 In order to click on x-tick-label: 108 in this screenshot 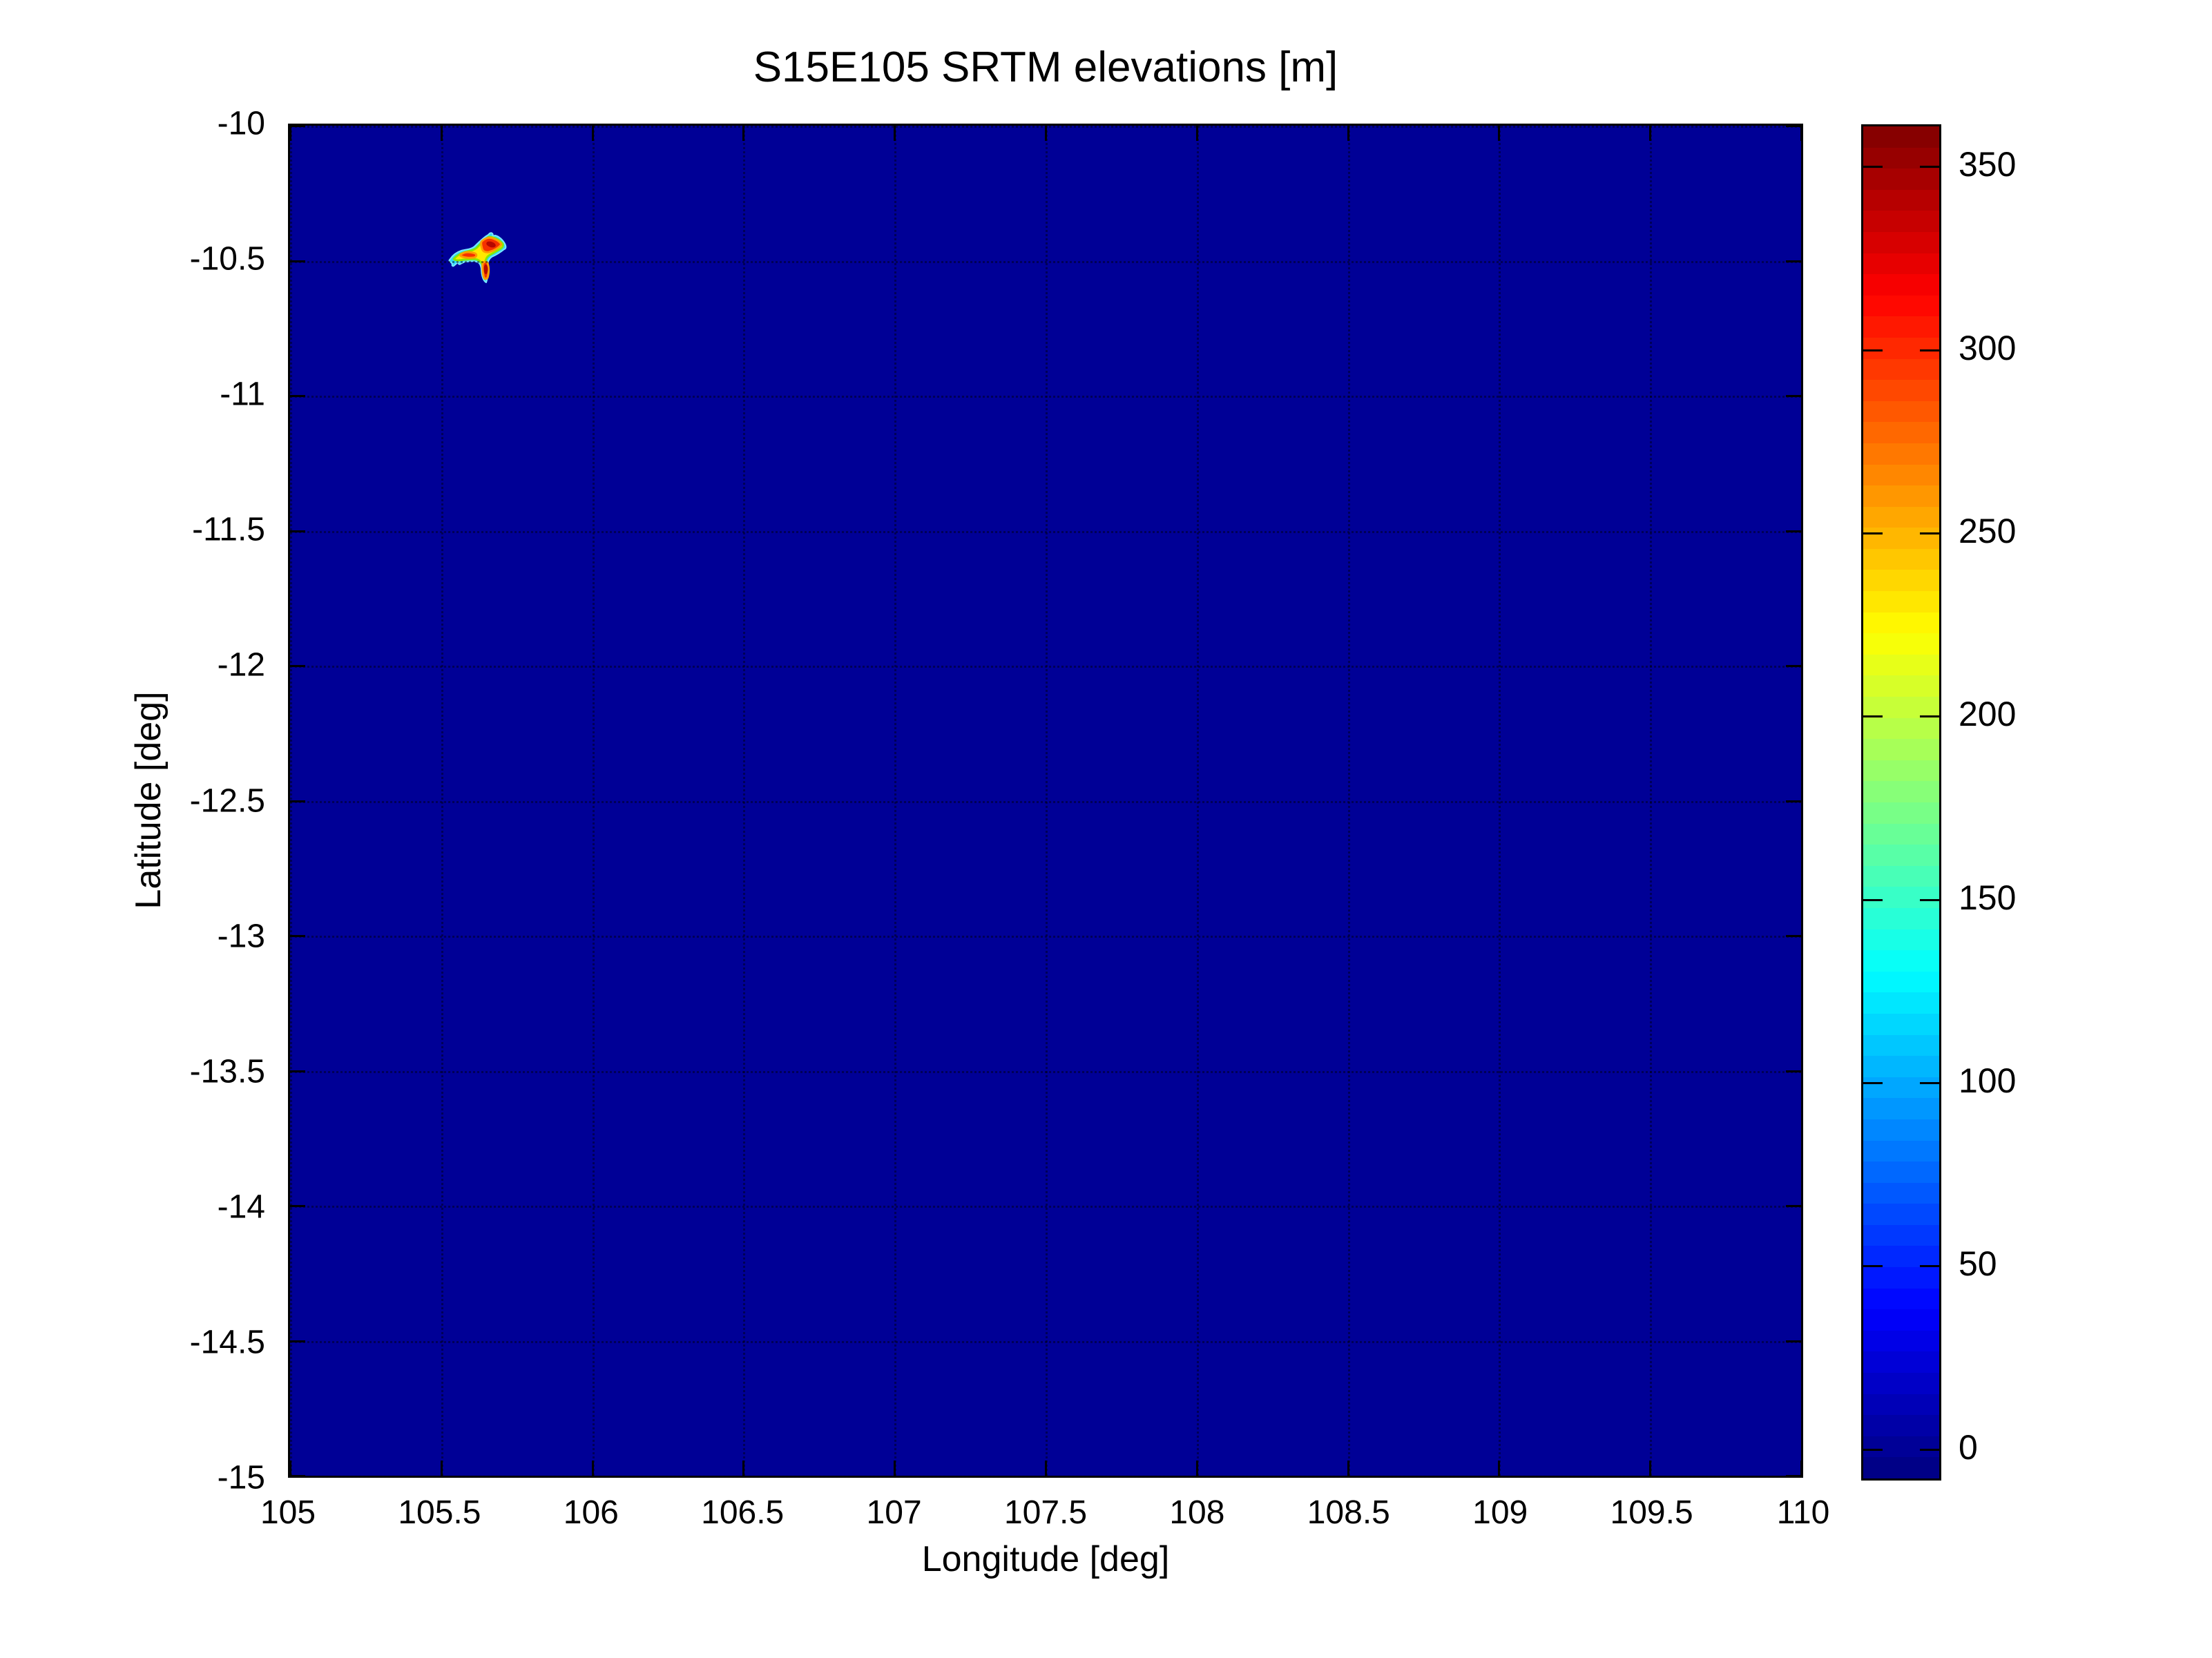, I will do `click(1197, 1512)`.